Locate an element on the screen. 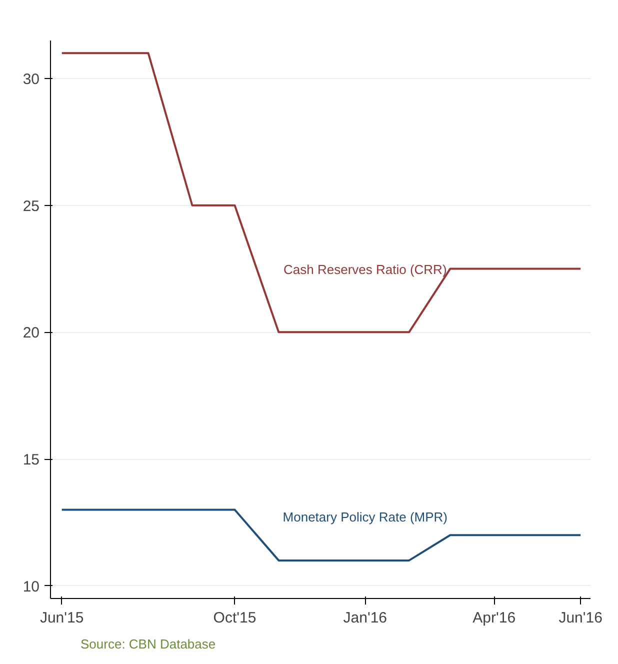 The image size is (618, 664). y-tick-label: 25 is located at coordinates (31, 206).